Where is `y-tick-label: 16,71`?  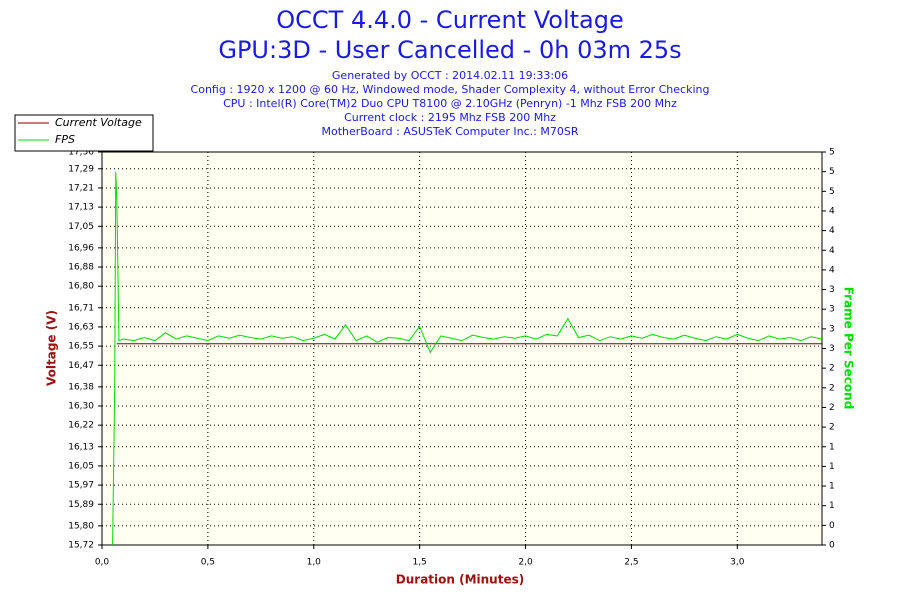
y-tick-label: 16,71 is located at coordinates (81, 308).